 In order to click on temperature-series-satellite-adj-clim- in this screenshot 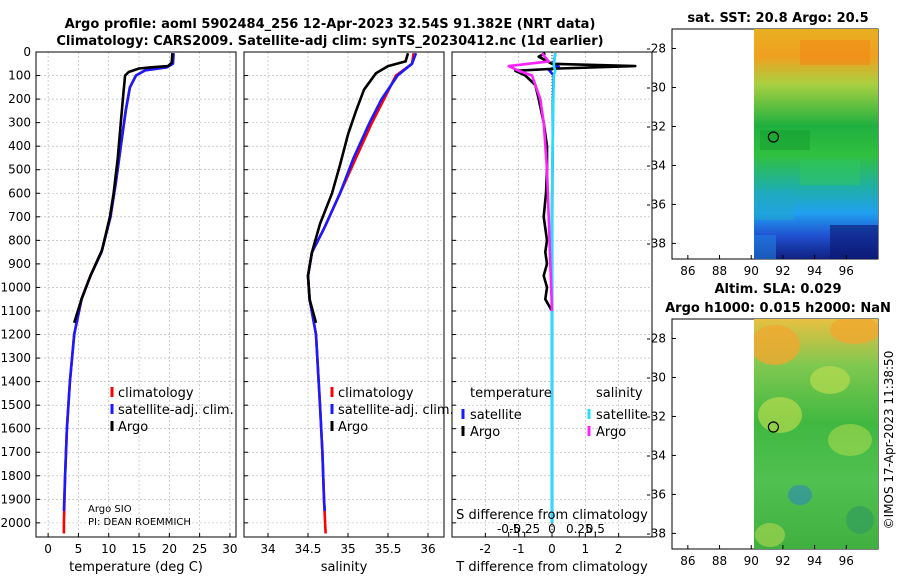, I will do `click(118, 282)`.